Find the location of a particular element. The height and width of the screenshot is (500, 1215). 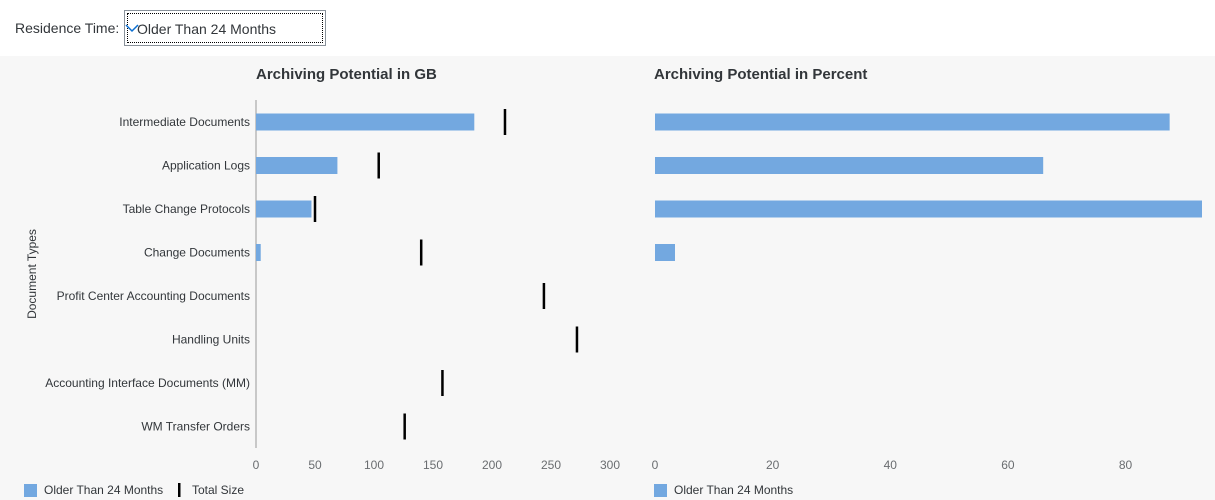

gb-x-tick-label: 300 is located at coordinates (610, 465).